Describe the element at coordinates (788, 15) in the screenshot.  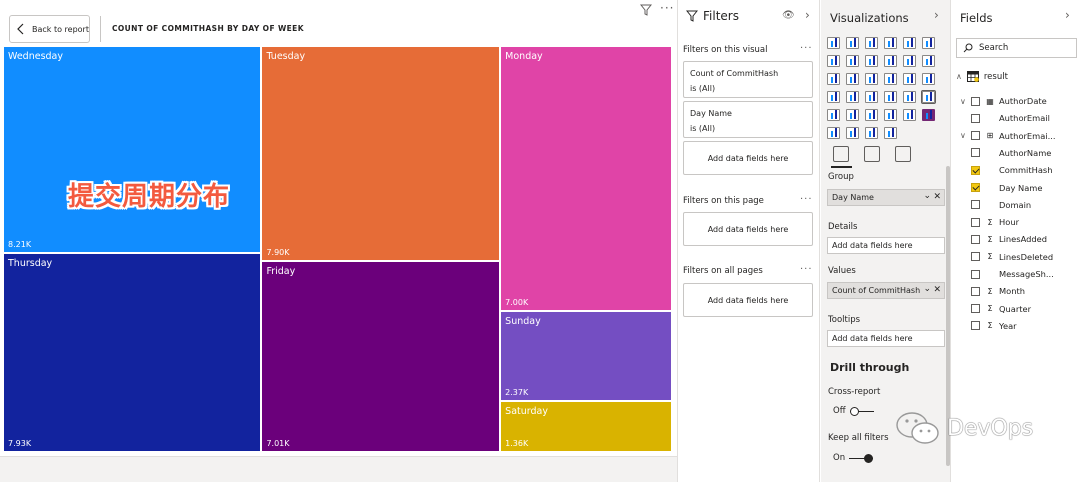
I see `eye-icon: 👁` at that location.